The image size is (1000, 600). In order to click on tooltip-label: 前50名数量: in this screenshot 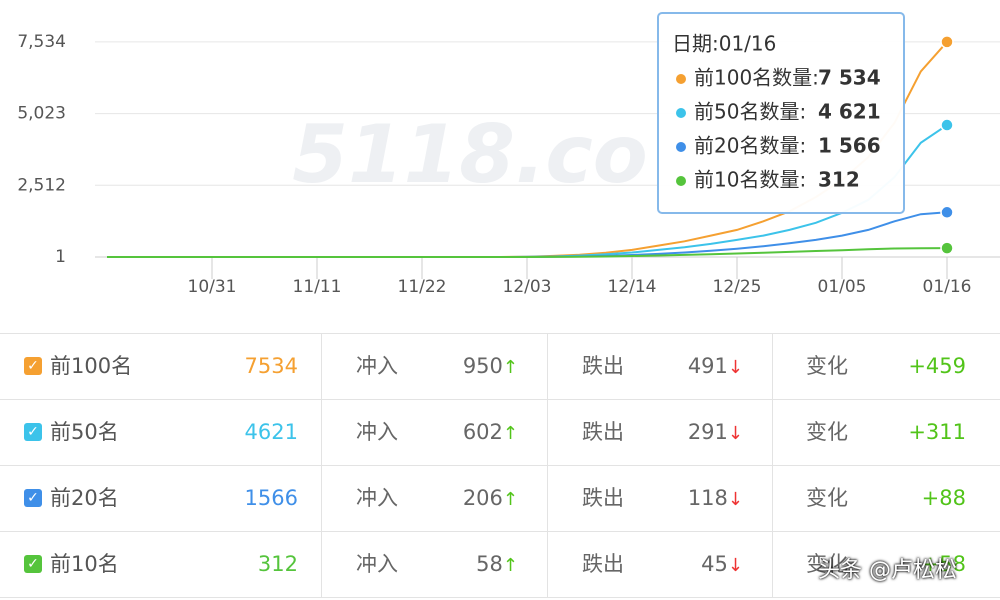, I will do `click(750, 112)`.